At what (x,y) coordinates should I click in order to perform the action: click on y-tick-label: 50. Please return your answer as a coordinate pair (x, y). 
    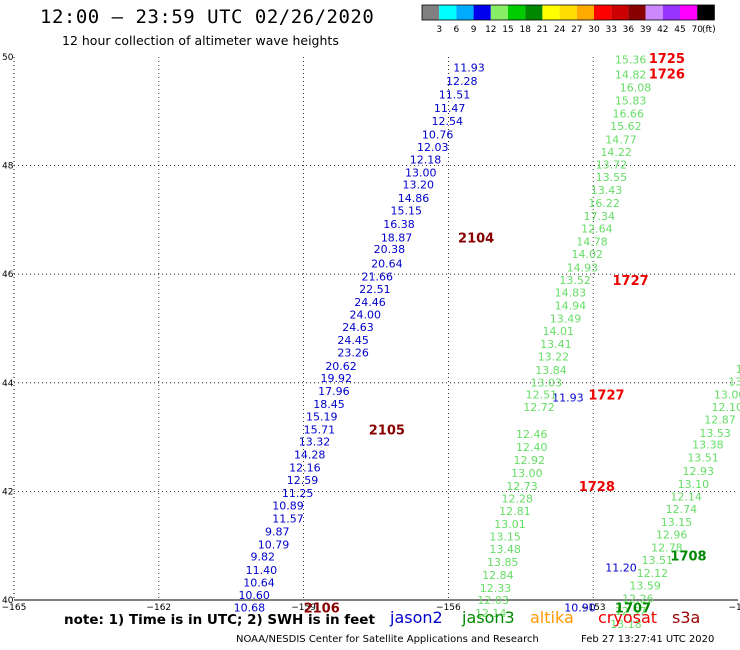
    Looking at the image, I should click on (8, 58).